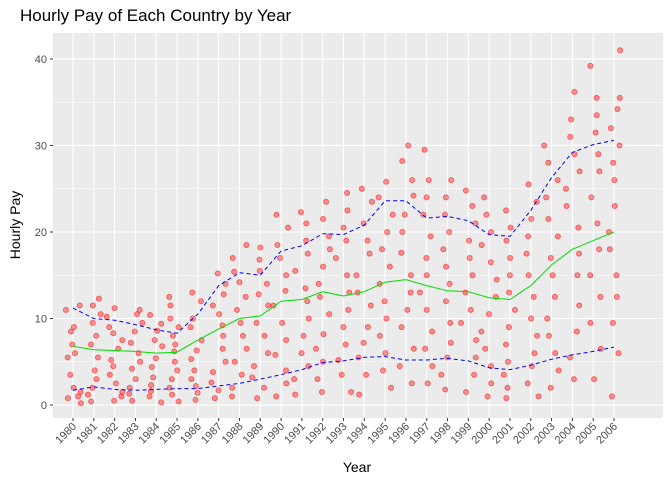 The image size is (672, 480). Describe the element at coordinates (524, 434) in the screenshot. I see `x-tick-label: 2002` at that location.